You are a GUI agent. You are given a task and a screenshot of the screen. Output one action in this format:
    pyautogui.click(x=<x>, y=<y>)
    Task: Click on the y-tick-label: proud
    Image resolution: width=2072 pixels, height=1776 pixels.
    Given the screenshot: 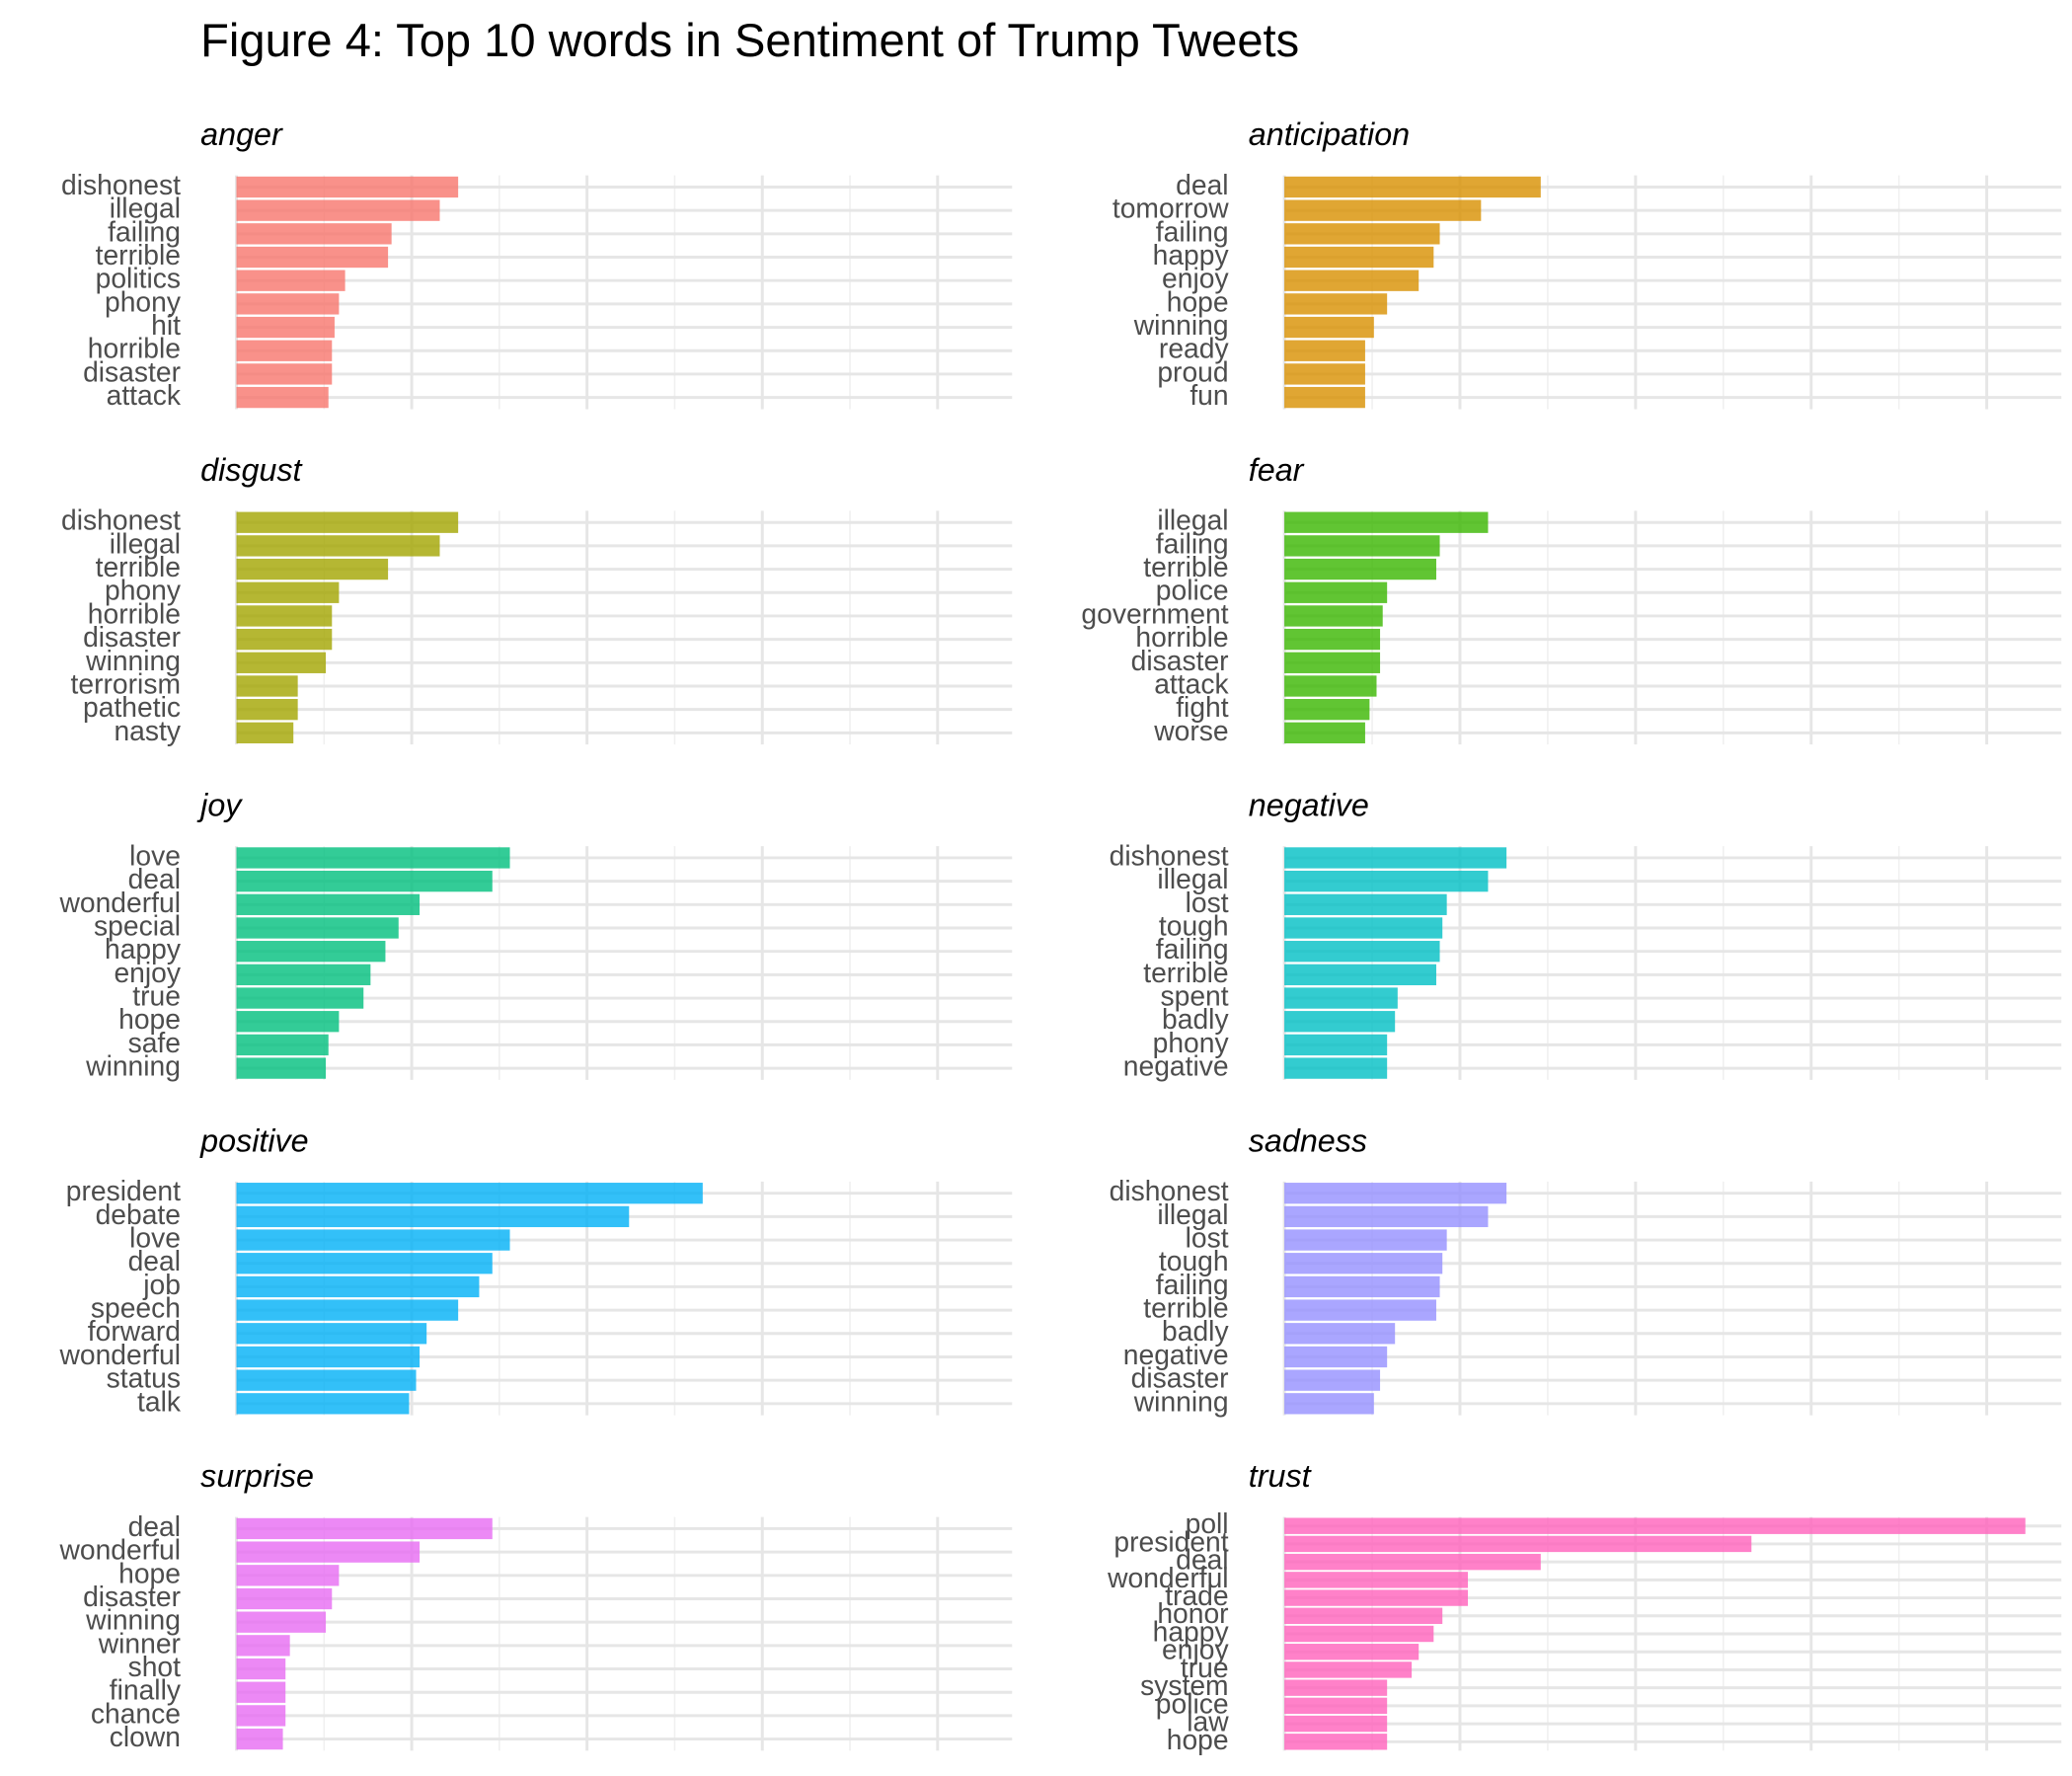 What is the action you would take?
    pyautogui.click(x=1192, y=371)
    